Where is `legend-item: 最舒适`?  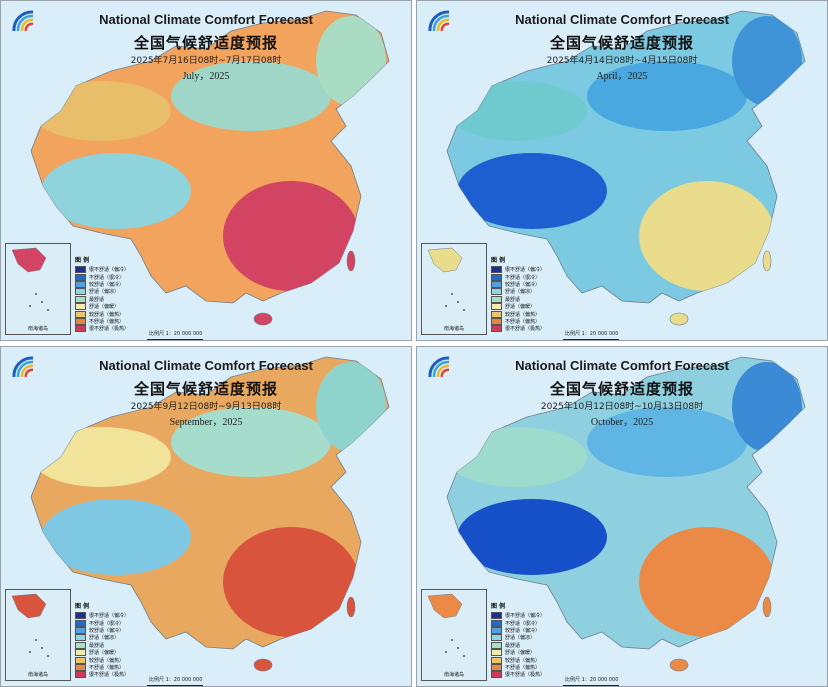 legend-item: 最舒适 is located at coordinates (113, 299).